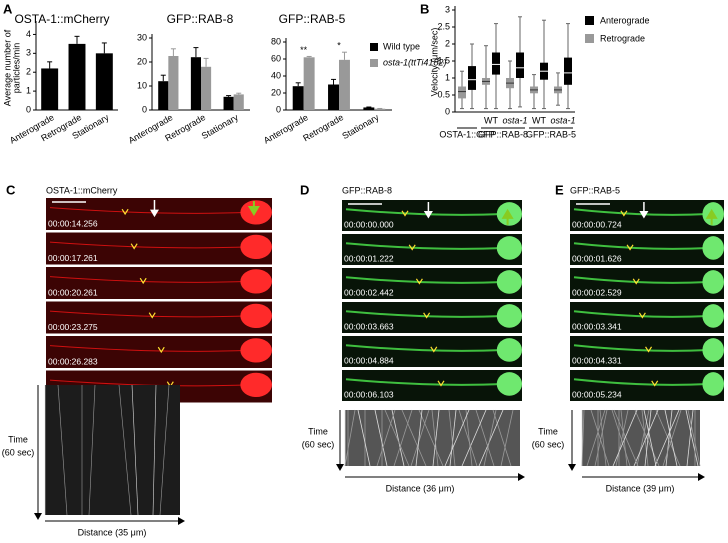 The height and width of the screenshot is (543, 728). What do you see at coordinates (142, 61) in the screenshot?
I see `y-tick-label: 20` at bounding box center [142, 61].